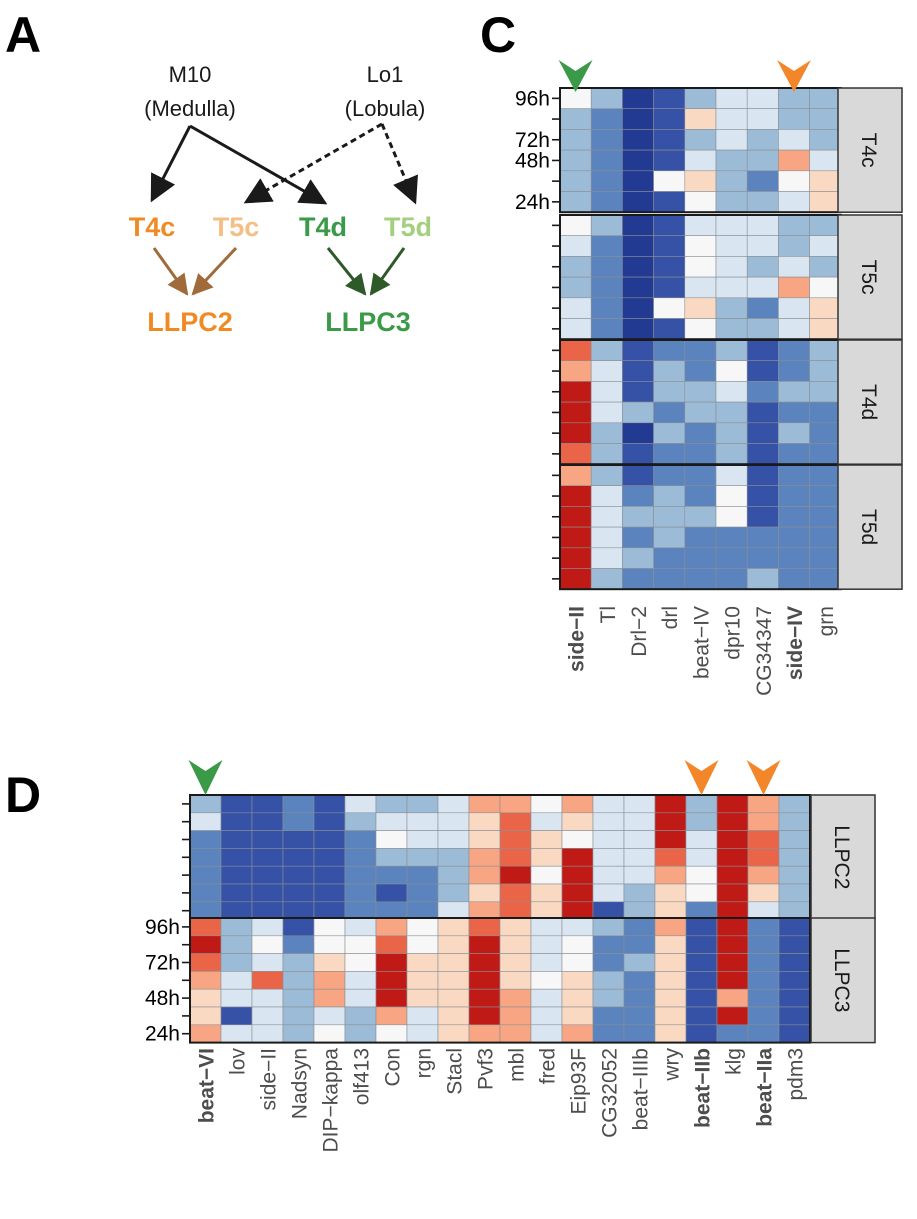 The image size is (917, 1219). Describe the element at coordinates (532, 160) in the screenshot. I see `time-label: 48h` at that location.